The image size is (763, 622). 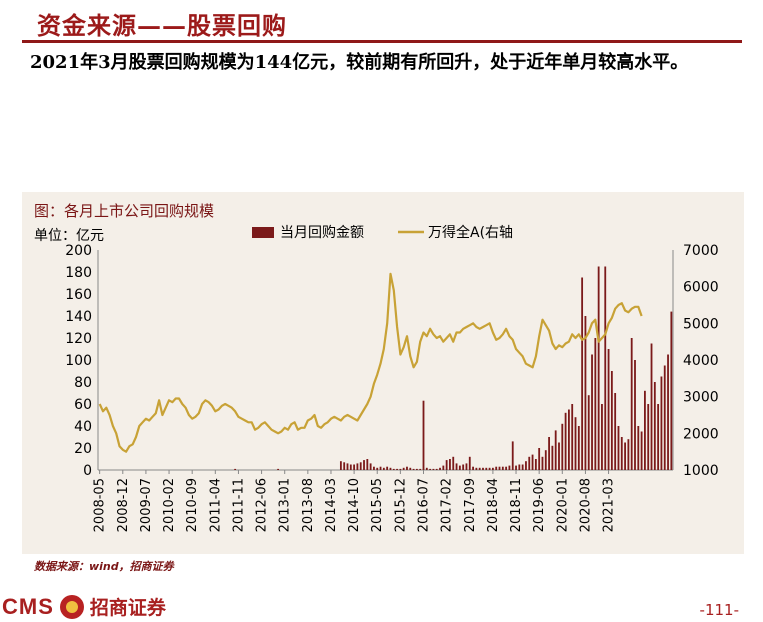 I want to click on x-tick-label: 2014-10, so click(x=354, y=505).